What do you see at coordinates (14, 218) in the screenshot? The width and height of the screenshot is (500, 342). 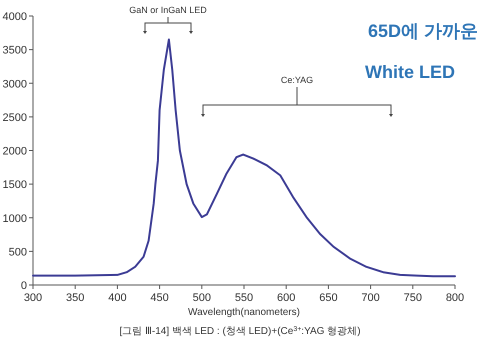 I see `y-tick-label: 1000` at bounding box center [14, 218].